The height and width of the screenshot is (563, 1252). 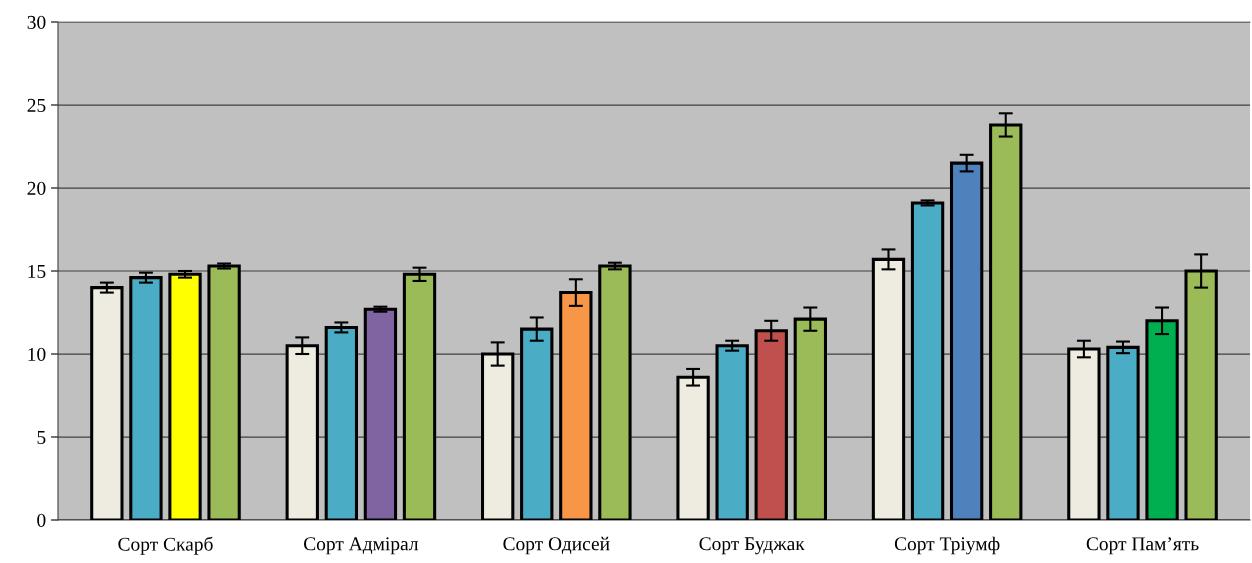 I want to click on y-tick-label: 15, so click(x=37, y=271).